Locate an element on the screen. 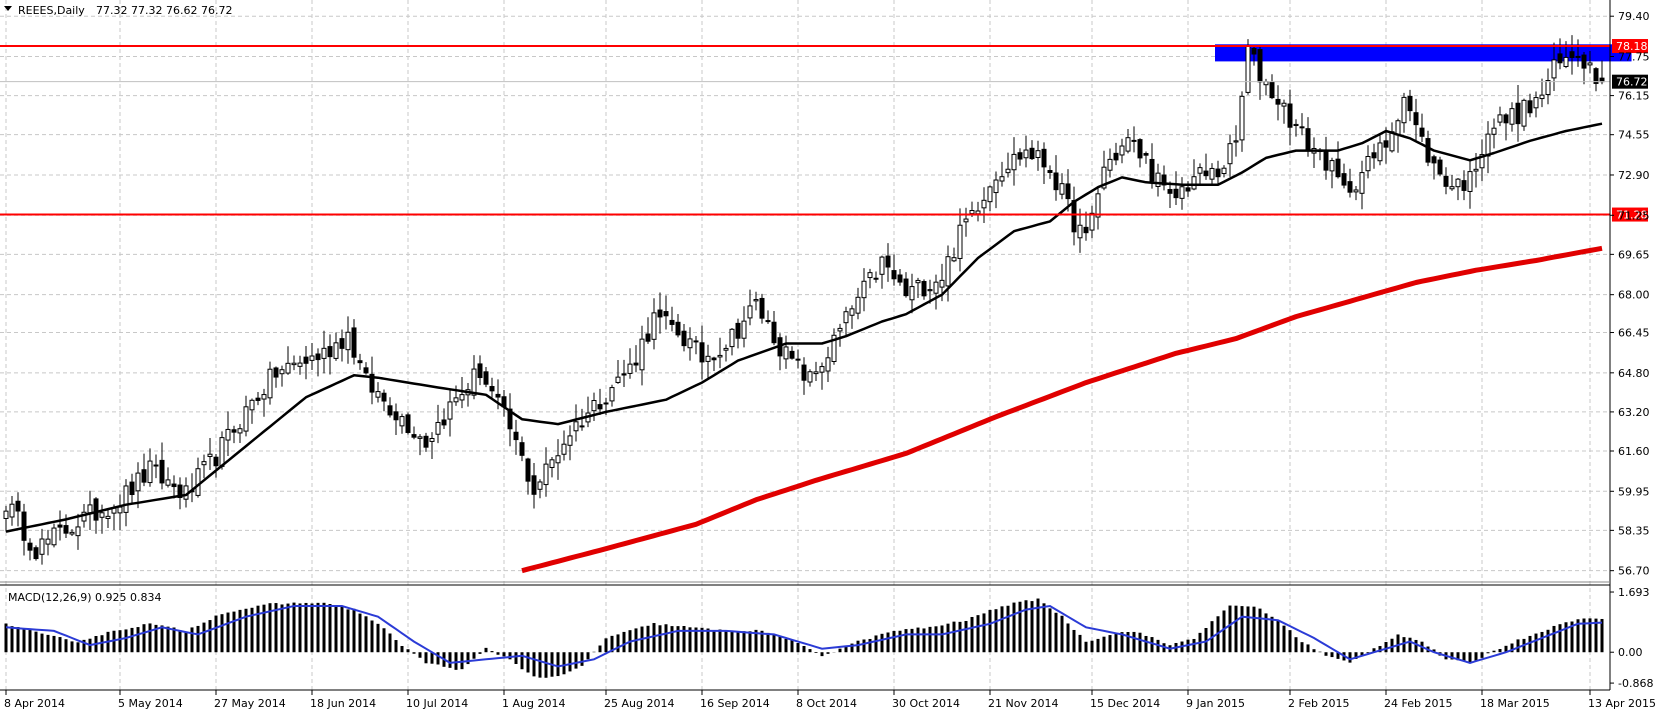 Image resolution: width=1662 pixels, height=719 pixels. price-axis-label: 74.55 is located at coordinates (1634, 135).